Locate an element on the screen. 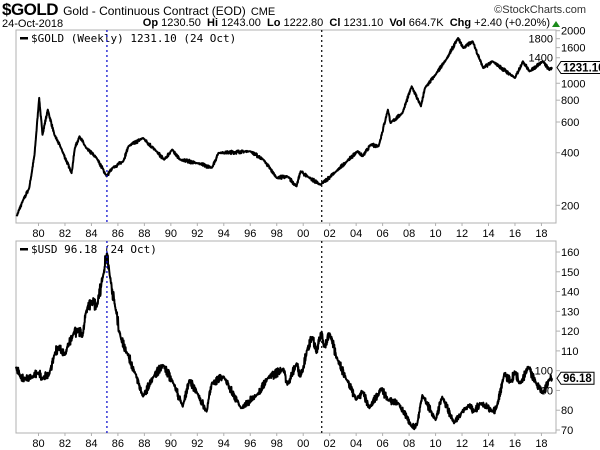 The width and height of the screenshot is (600, 450). y-tick-label: 140 is located at coordinates (570, 293).